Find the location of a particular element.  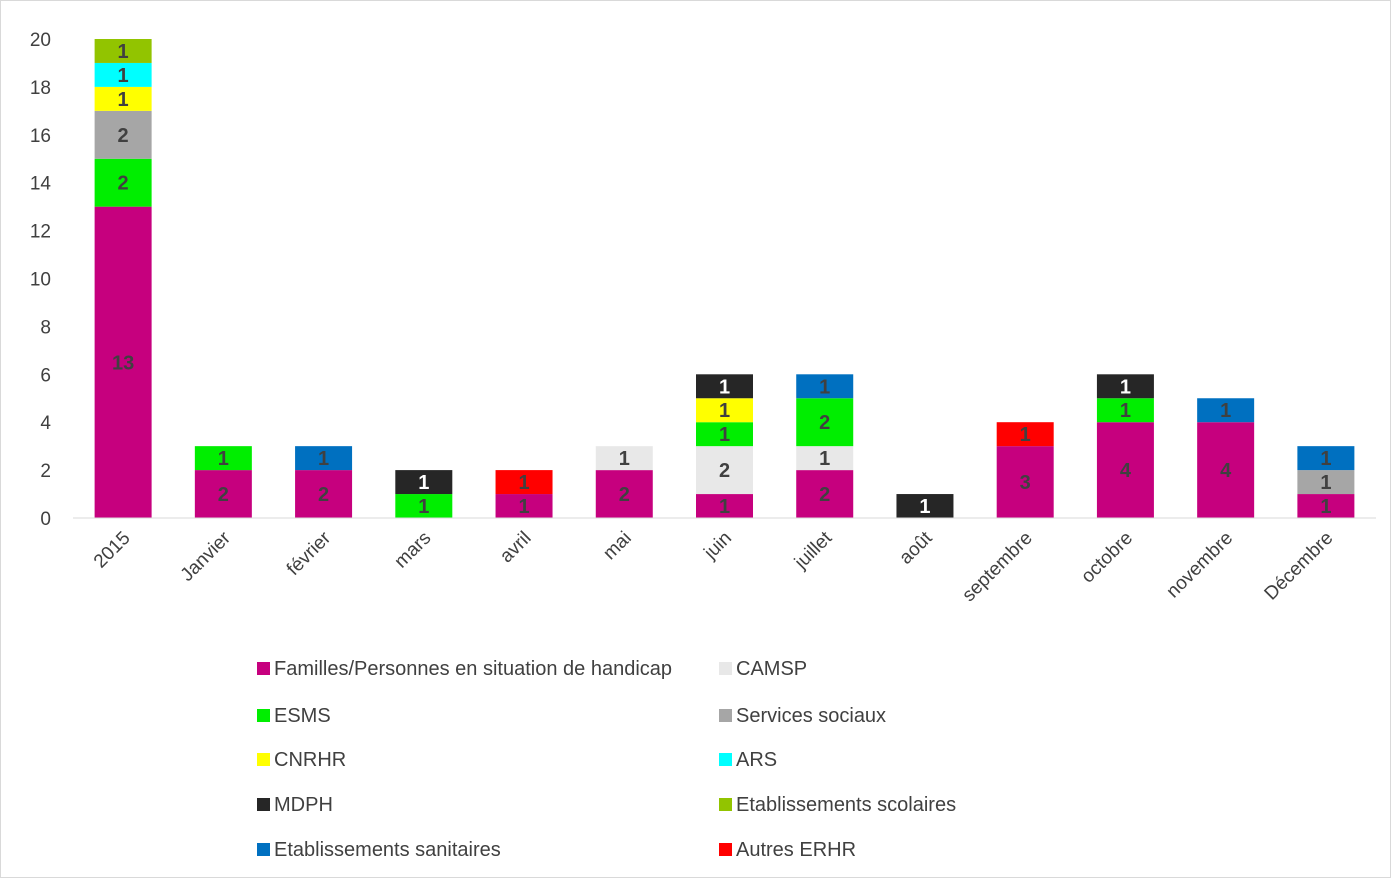

legend-label-esms: ESMS is located at coordinates (302, 716).